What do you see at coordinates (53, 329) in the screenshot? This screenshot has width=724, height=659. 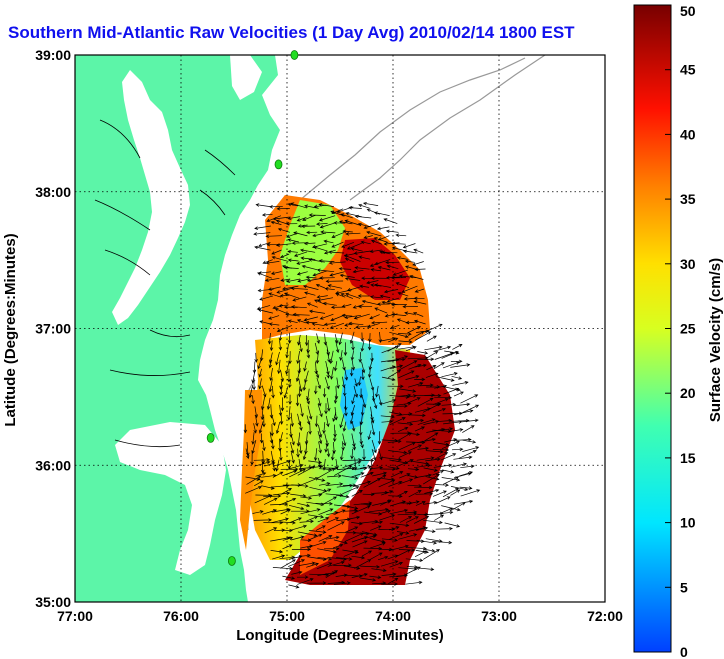 I see `y-tick-label: 37:00` at bounding box center [53, 329].